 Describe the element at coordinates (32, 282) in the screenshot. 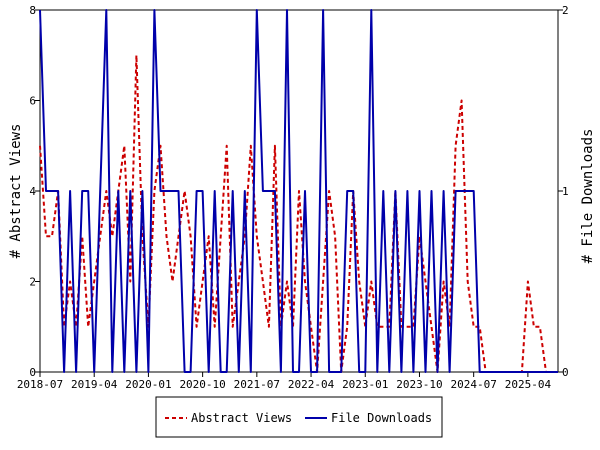

I see `y-left-tick-label: 2` at that location.